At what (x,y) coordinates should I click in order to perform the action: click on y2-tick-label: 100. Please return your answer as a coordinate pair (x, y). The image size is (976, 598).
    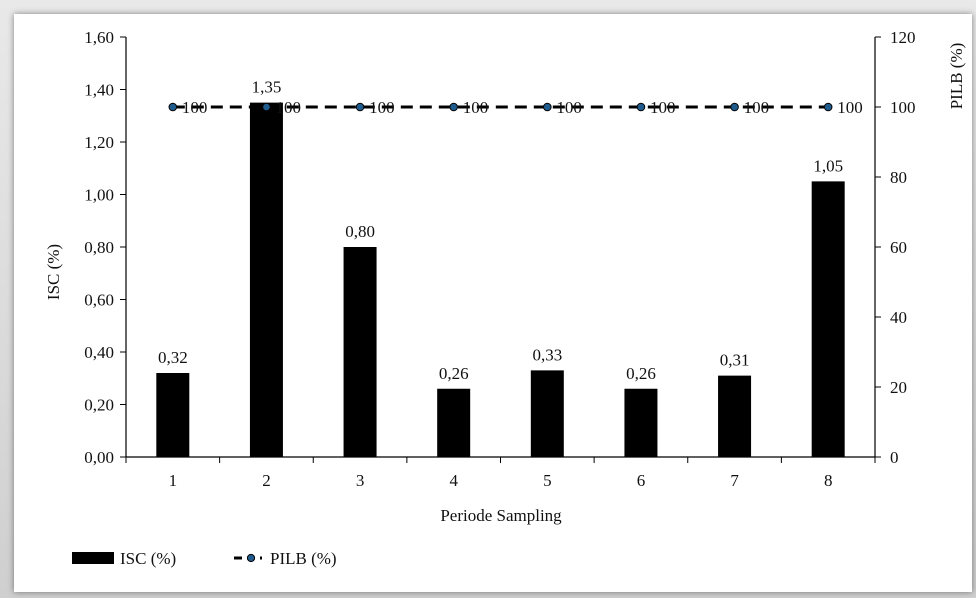
    Looking at the image, I should click on (903, 107).